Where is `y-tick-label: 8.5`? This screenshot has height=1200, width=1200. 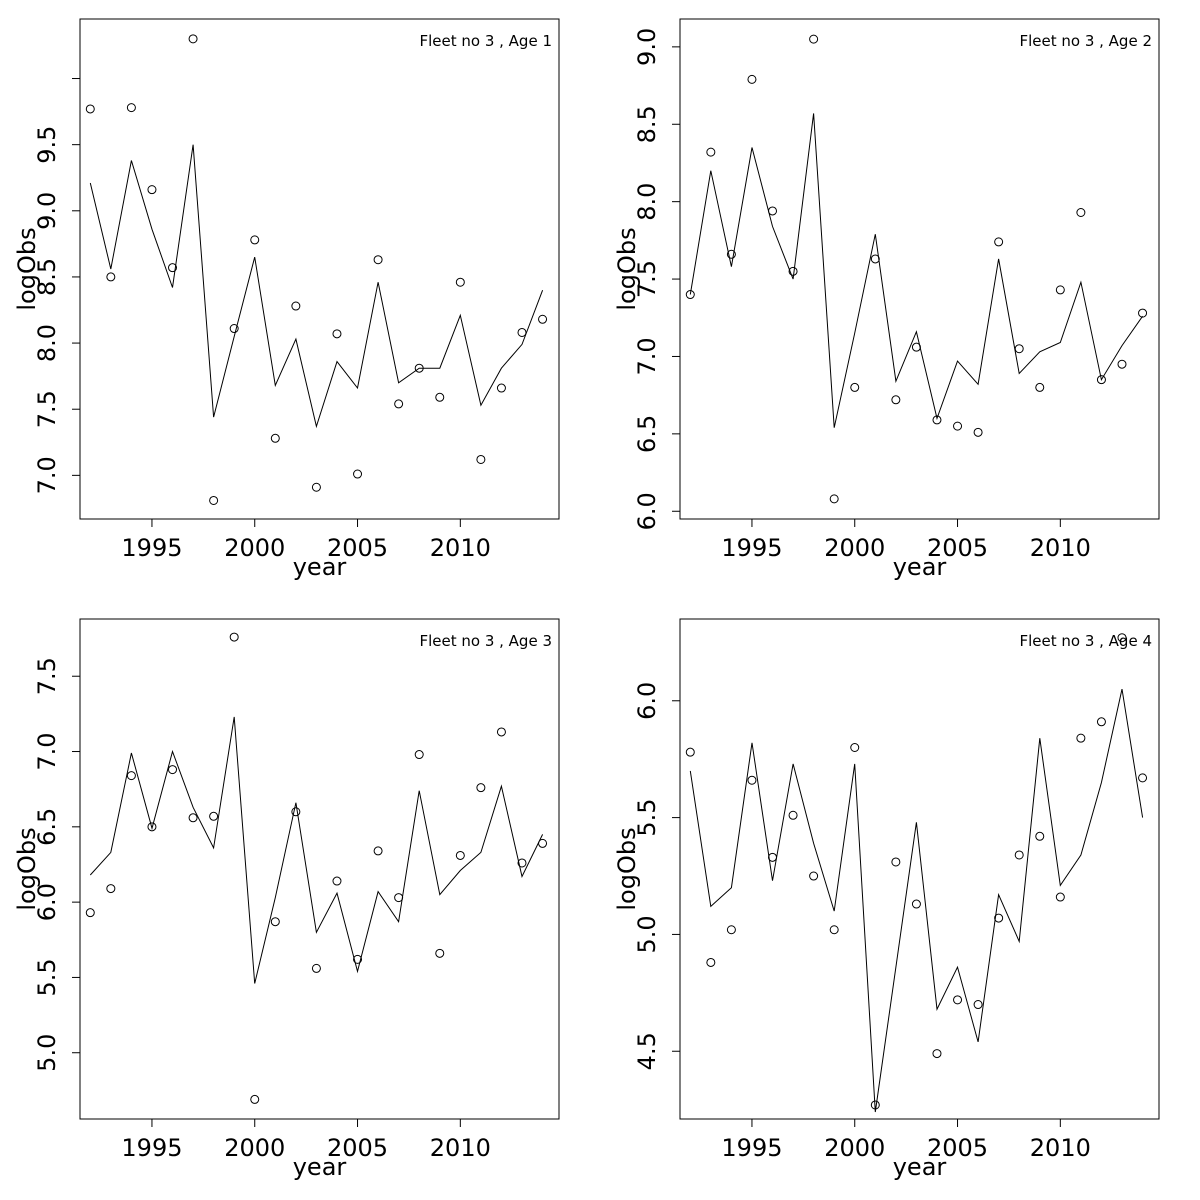
y-tick-label: 8.5 is located at coordinates (47, 277).